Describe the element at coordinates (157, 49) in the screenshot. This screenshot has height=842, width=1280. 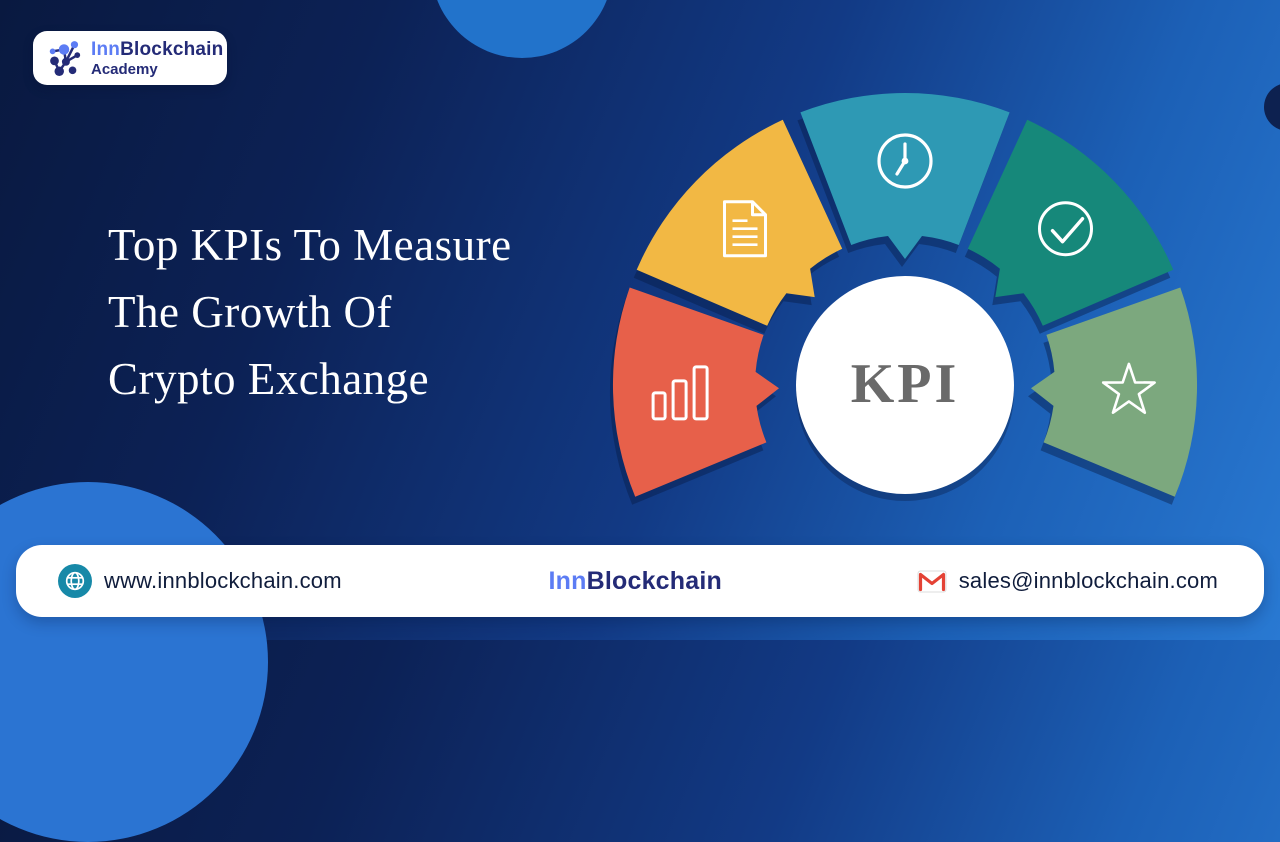
I see `brand-name: InnBlockchain` at that location.